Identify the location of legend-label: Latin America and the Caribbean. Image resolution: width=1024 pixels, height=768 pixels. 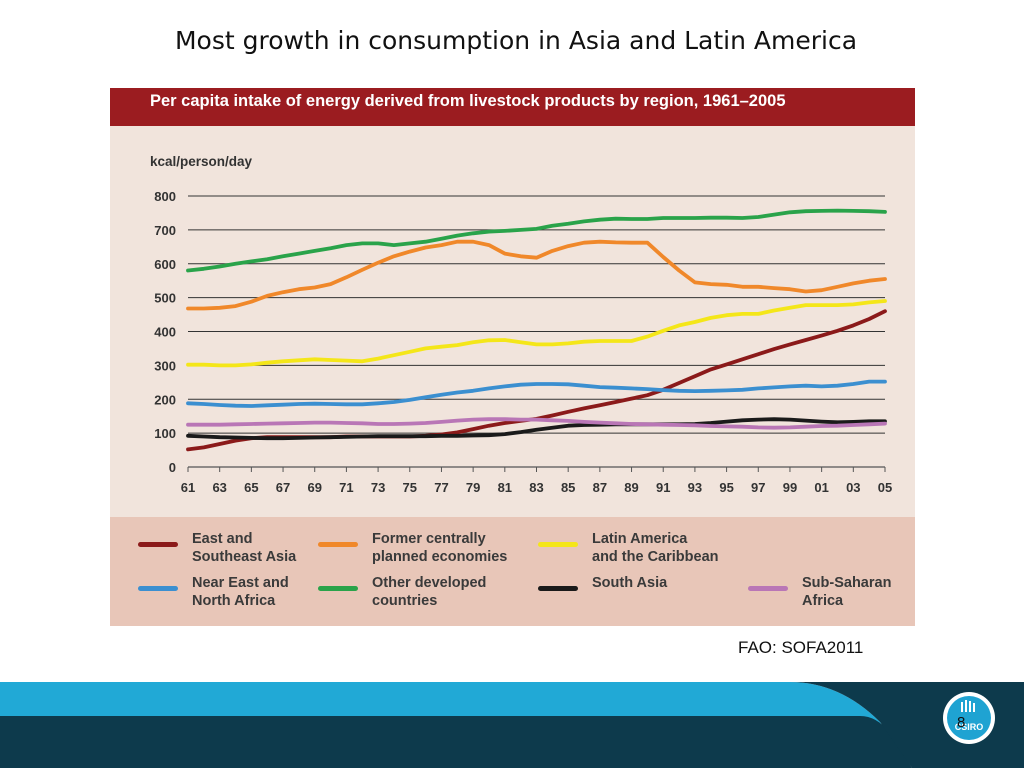
(655, 548).